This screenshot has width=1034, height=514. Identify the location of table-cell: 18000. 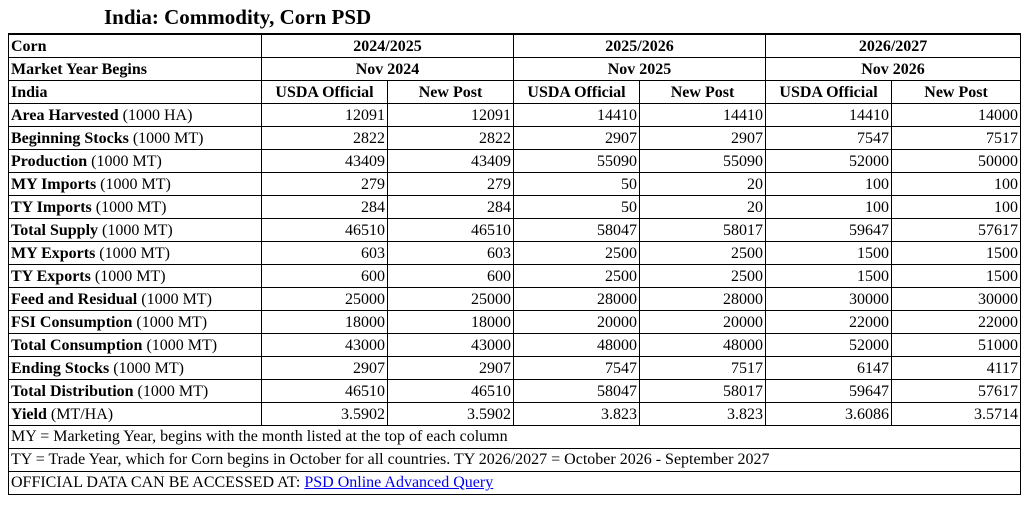
(450, 322).